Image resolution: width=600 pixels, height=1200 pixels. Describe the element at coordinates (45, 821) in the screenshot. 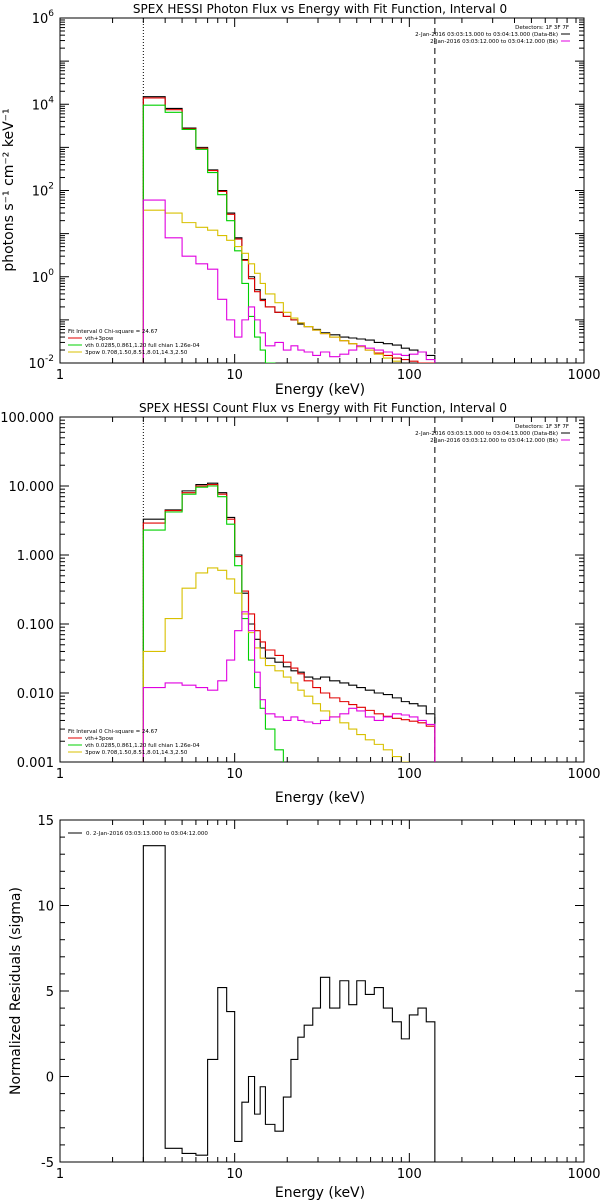

I see `y-tick-label: 15` at that location.